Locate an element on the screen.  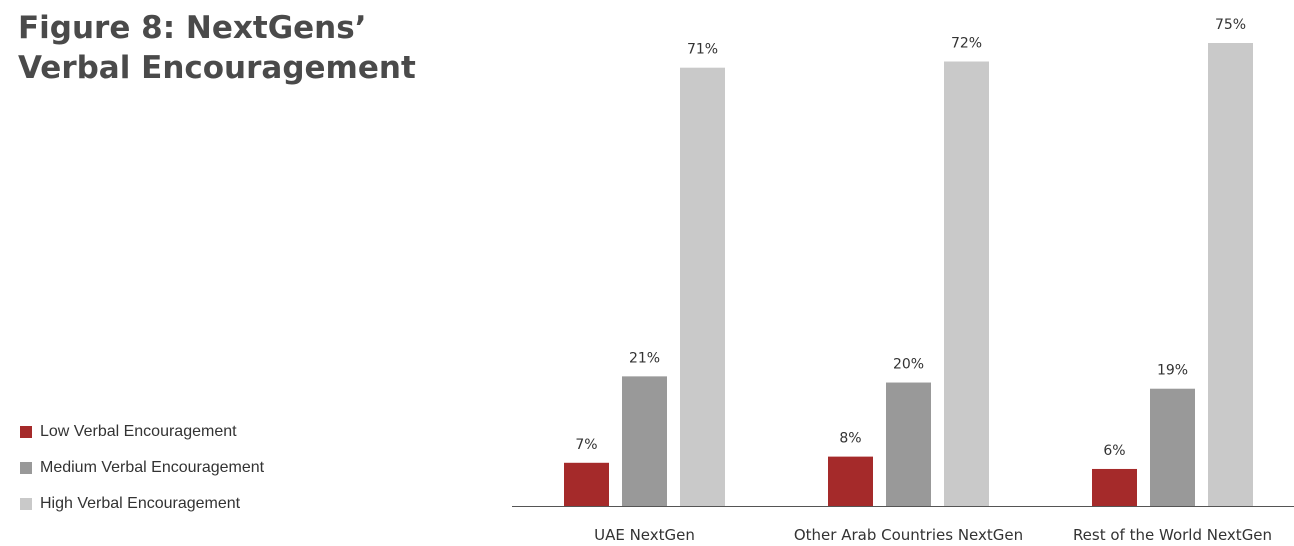
legend-item-high: High Verbal Encouragement is located at coordinates (142, 504).